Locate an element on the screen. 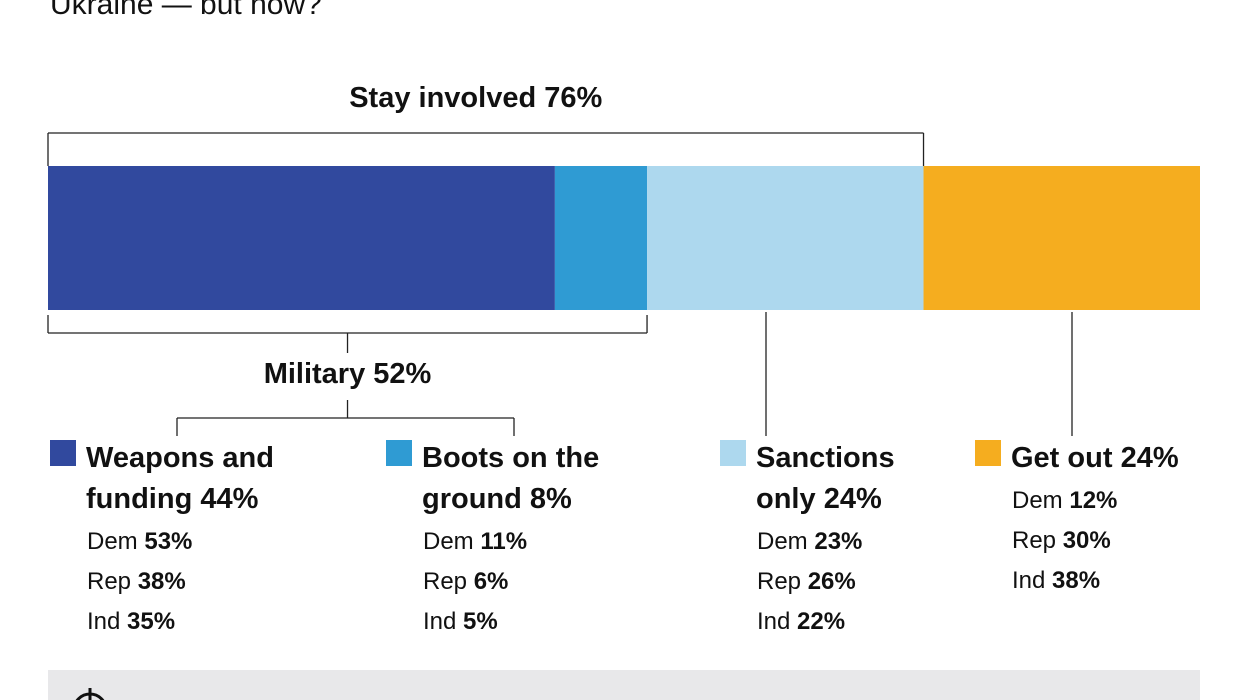 Image resolution: width=1245 pixels, height=700 pixels. group-value: 52% is located at coordinates (402, 374).